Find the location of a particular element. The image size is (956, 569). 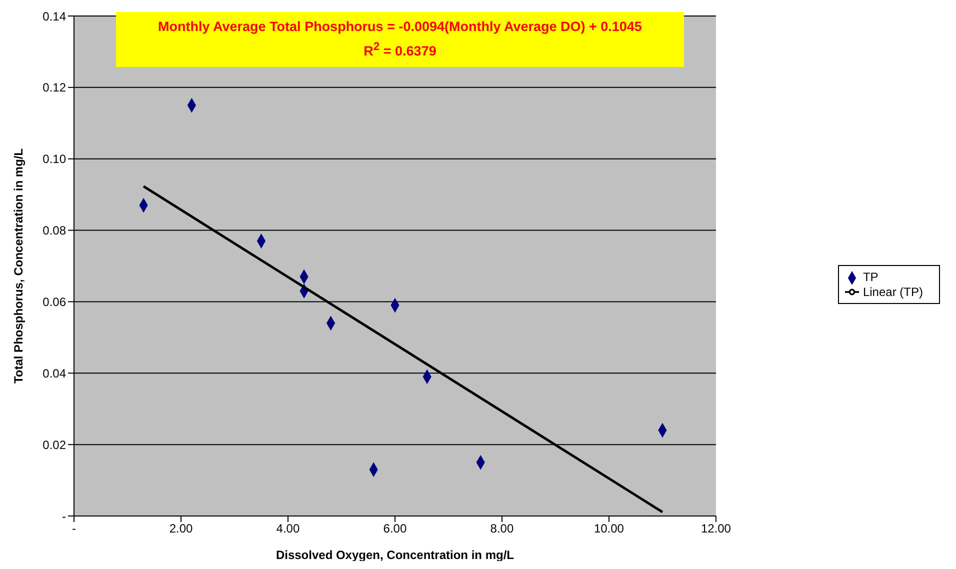

x-tick-label: 10.00 is located at coordinates (609, 529).